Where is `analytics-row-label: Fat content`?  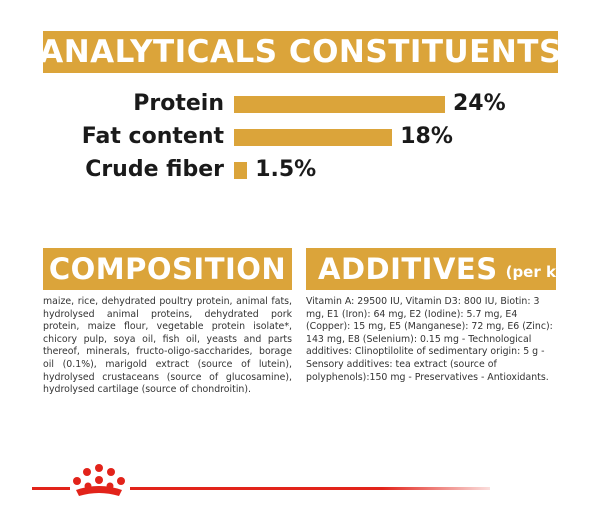 analytics-row-label: Fat content is located at coordinates (152, 136).